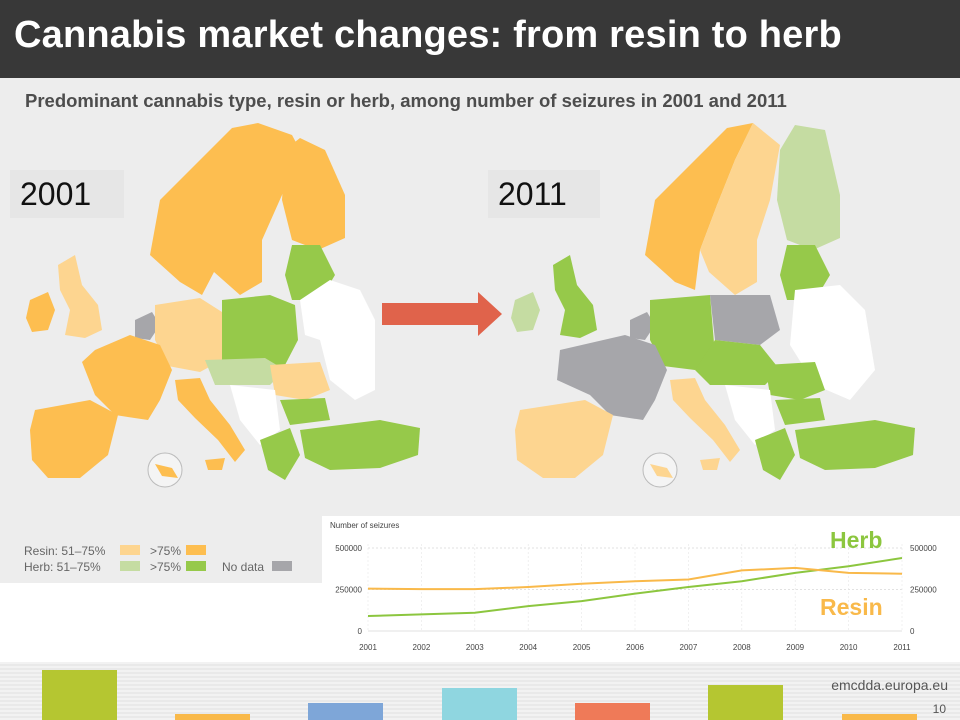  What do you see at coordinates (710, 464) in the screenshot?
I see `map-2011-sicily` at bounding box center [710, 464].